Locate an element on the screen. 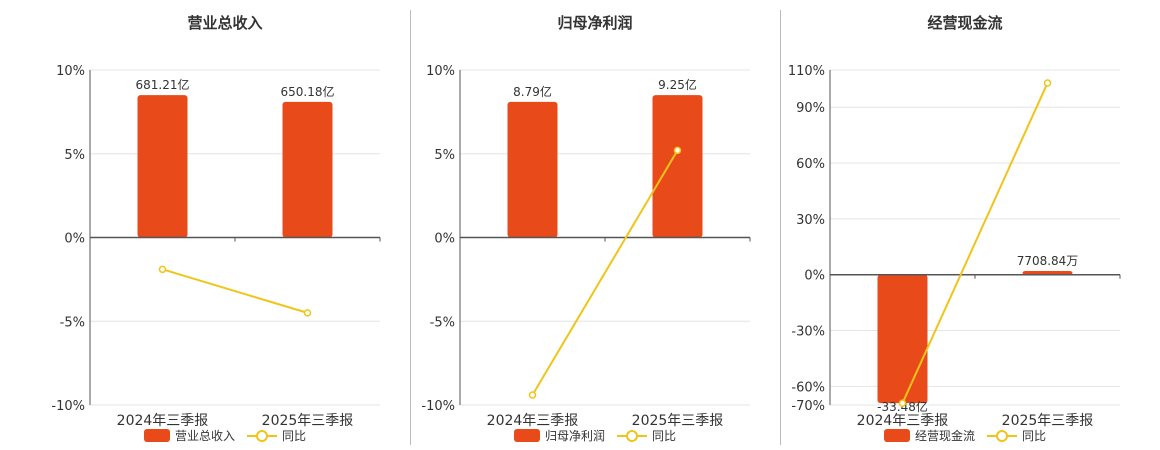  y-tick-label: 110% is located at coordinates (806, 71).